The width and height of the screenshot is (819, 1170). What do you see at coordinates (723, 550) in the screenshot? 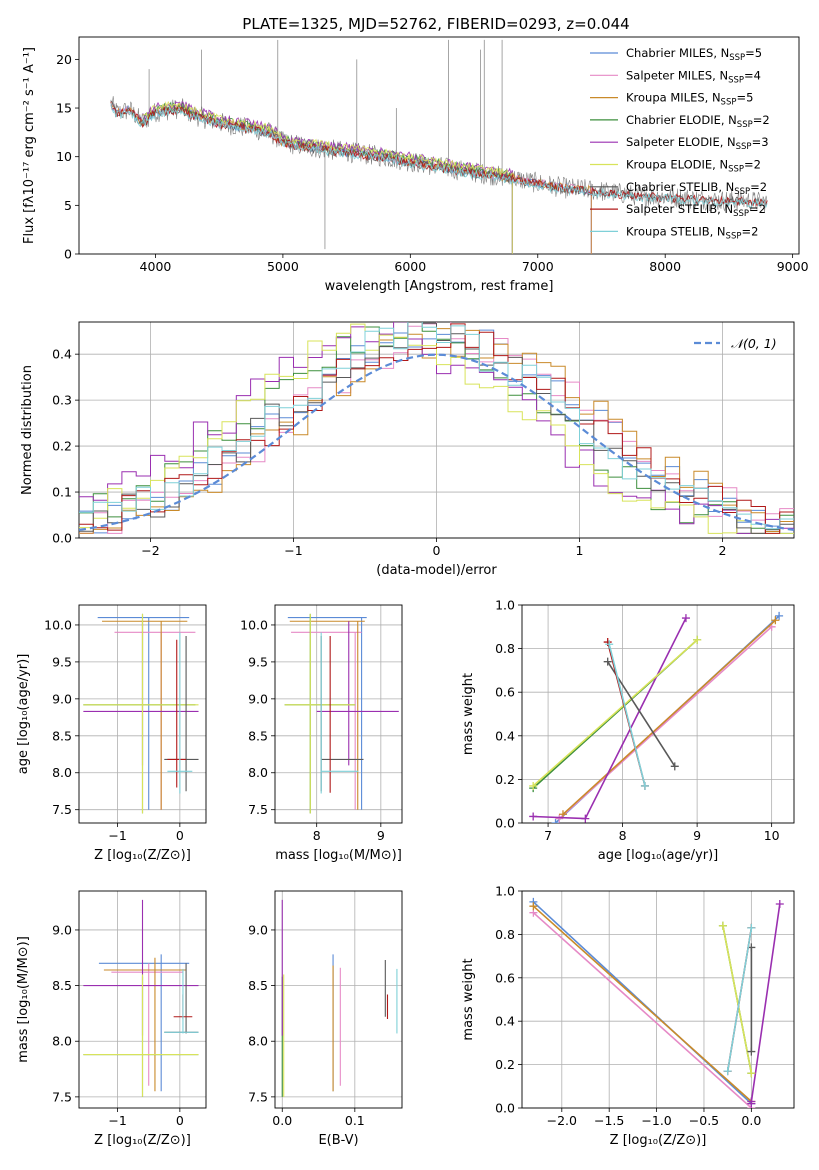
I see `tick-label-x: 2` at bounding box center [723, 550].